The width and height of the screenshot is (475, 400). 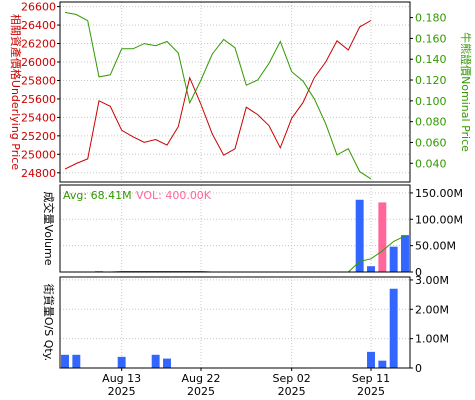 I want to click on x-tick-label: Sep 02, so click(x=292, y=378).